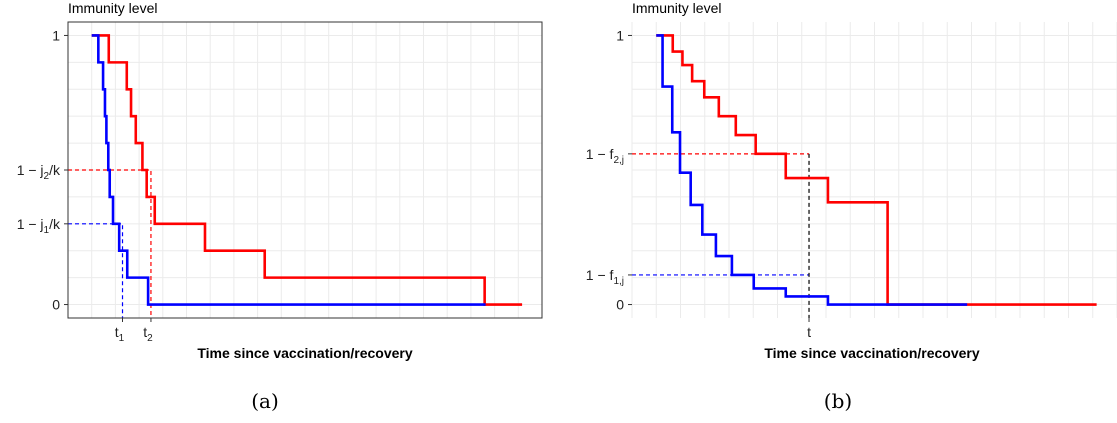 The image size is (1117, 423). Describe the element at coordinates (120, 334) in the screenshot. I see `x-tick-label: t1` at that location.